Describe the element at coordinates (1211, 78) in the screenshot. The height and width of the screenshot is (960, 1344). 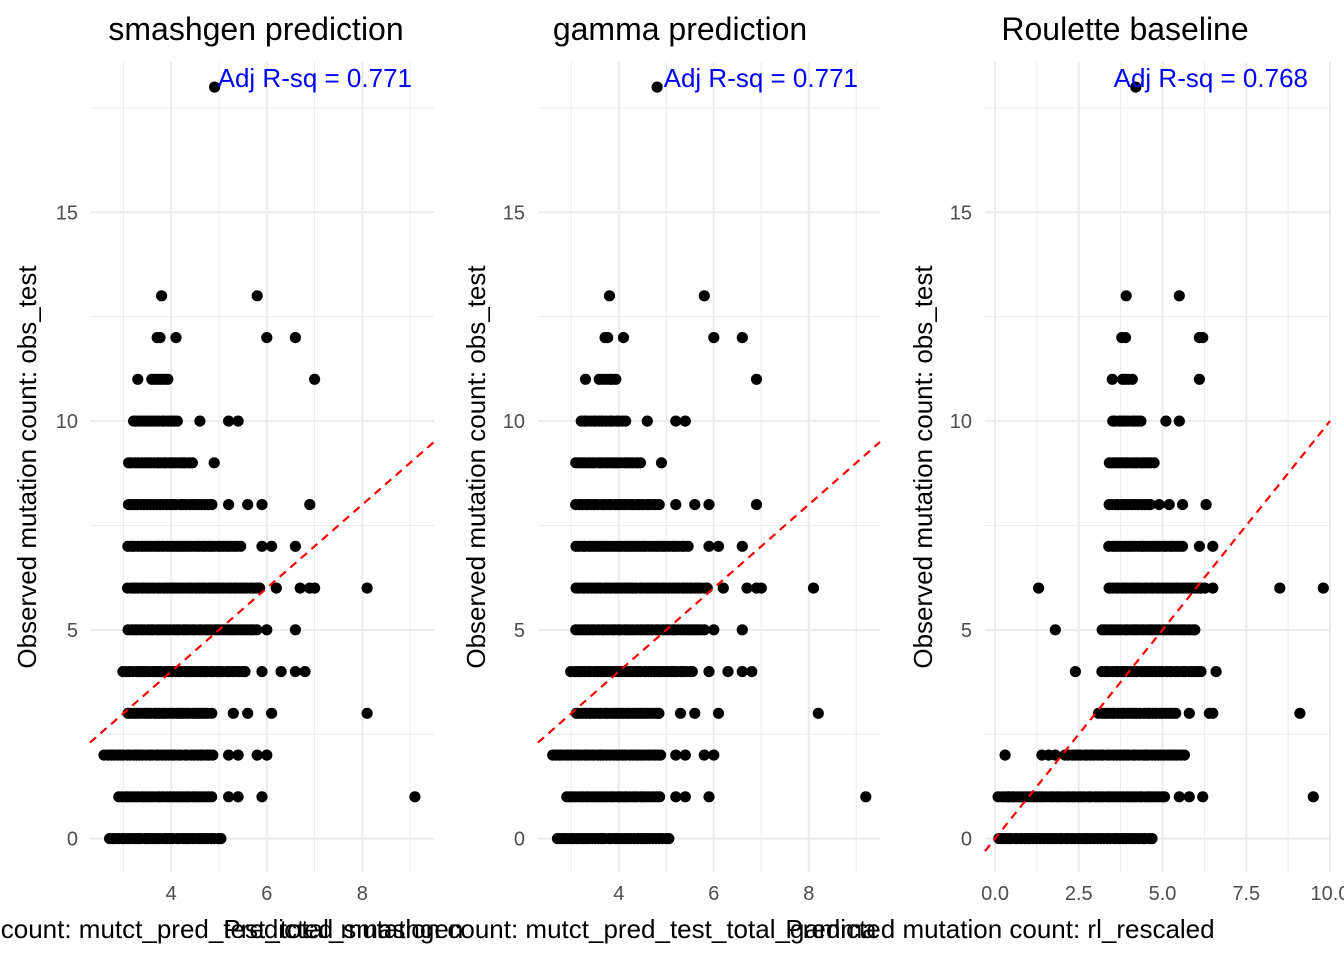
I see `adj-rsq-annotation: Adj R-sq = 0.768` at that location.